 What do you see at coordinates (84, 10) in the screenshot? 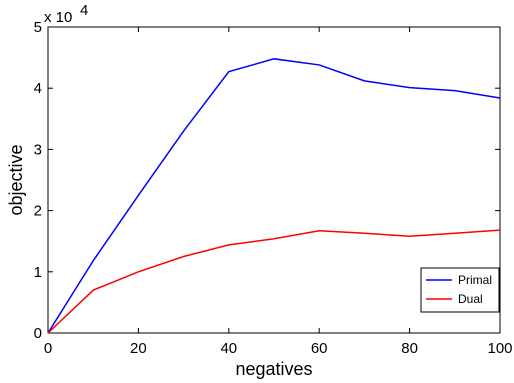
I see `svg-text: 4` at bounding box center [84, 10].